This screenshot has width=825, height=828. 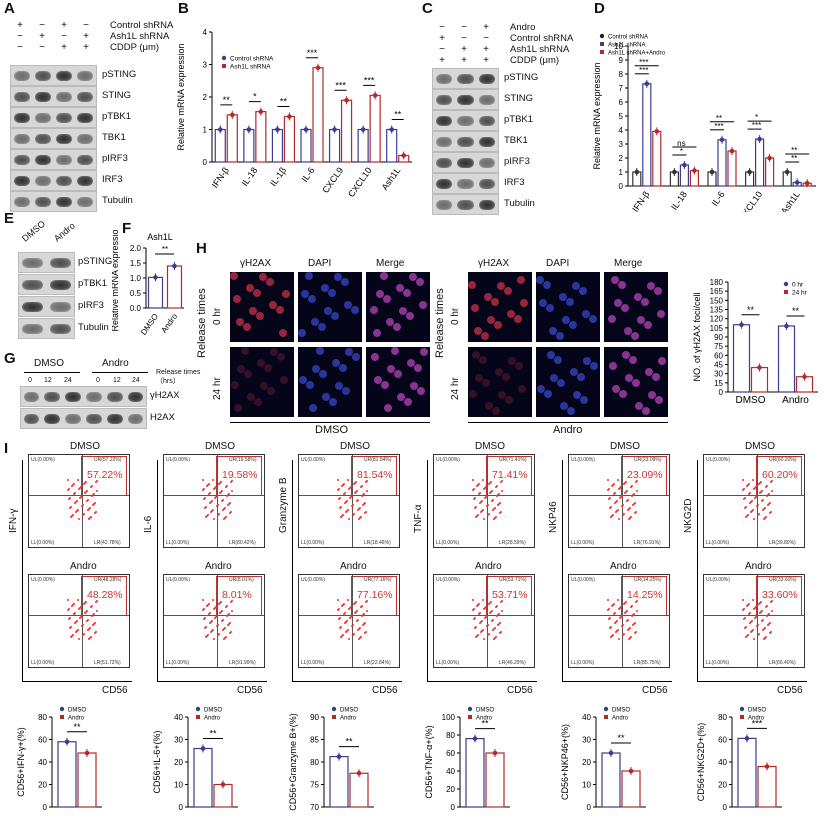 I want to click on y-tick-label: 0, so click(x=725, y=807).